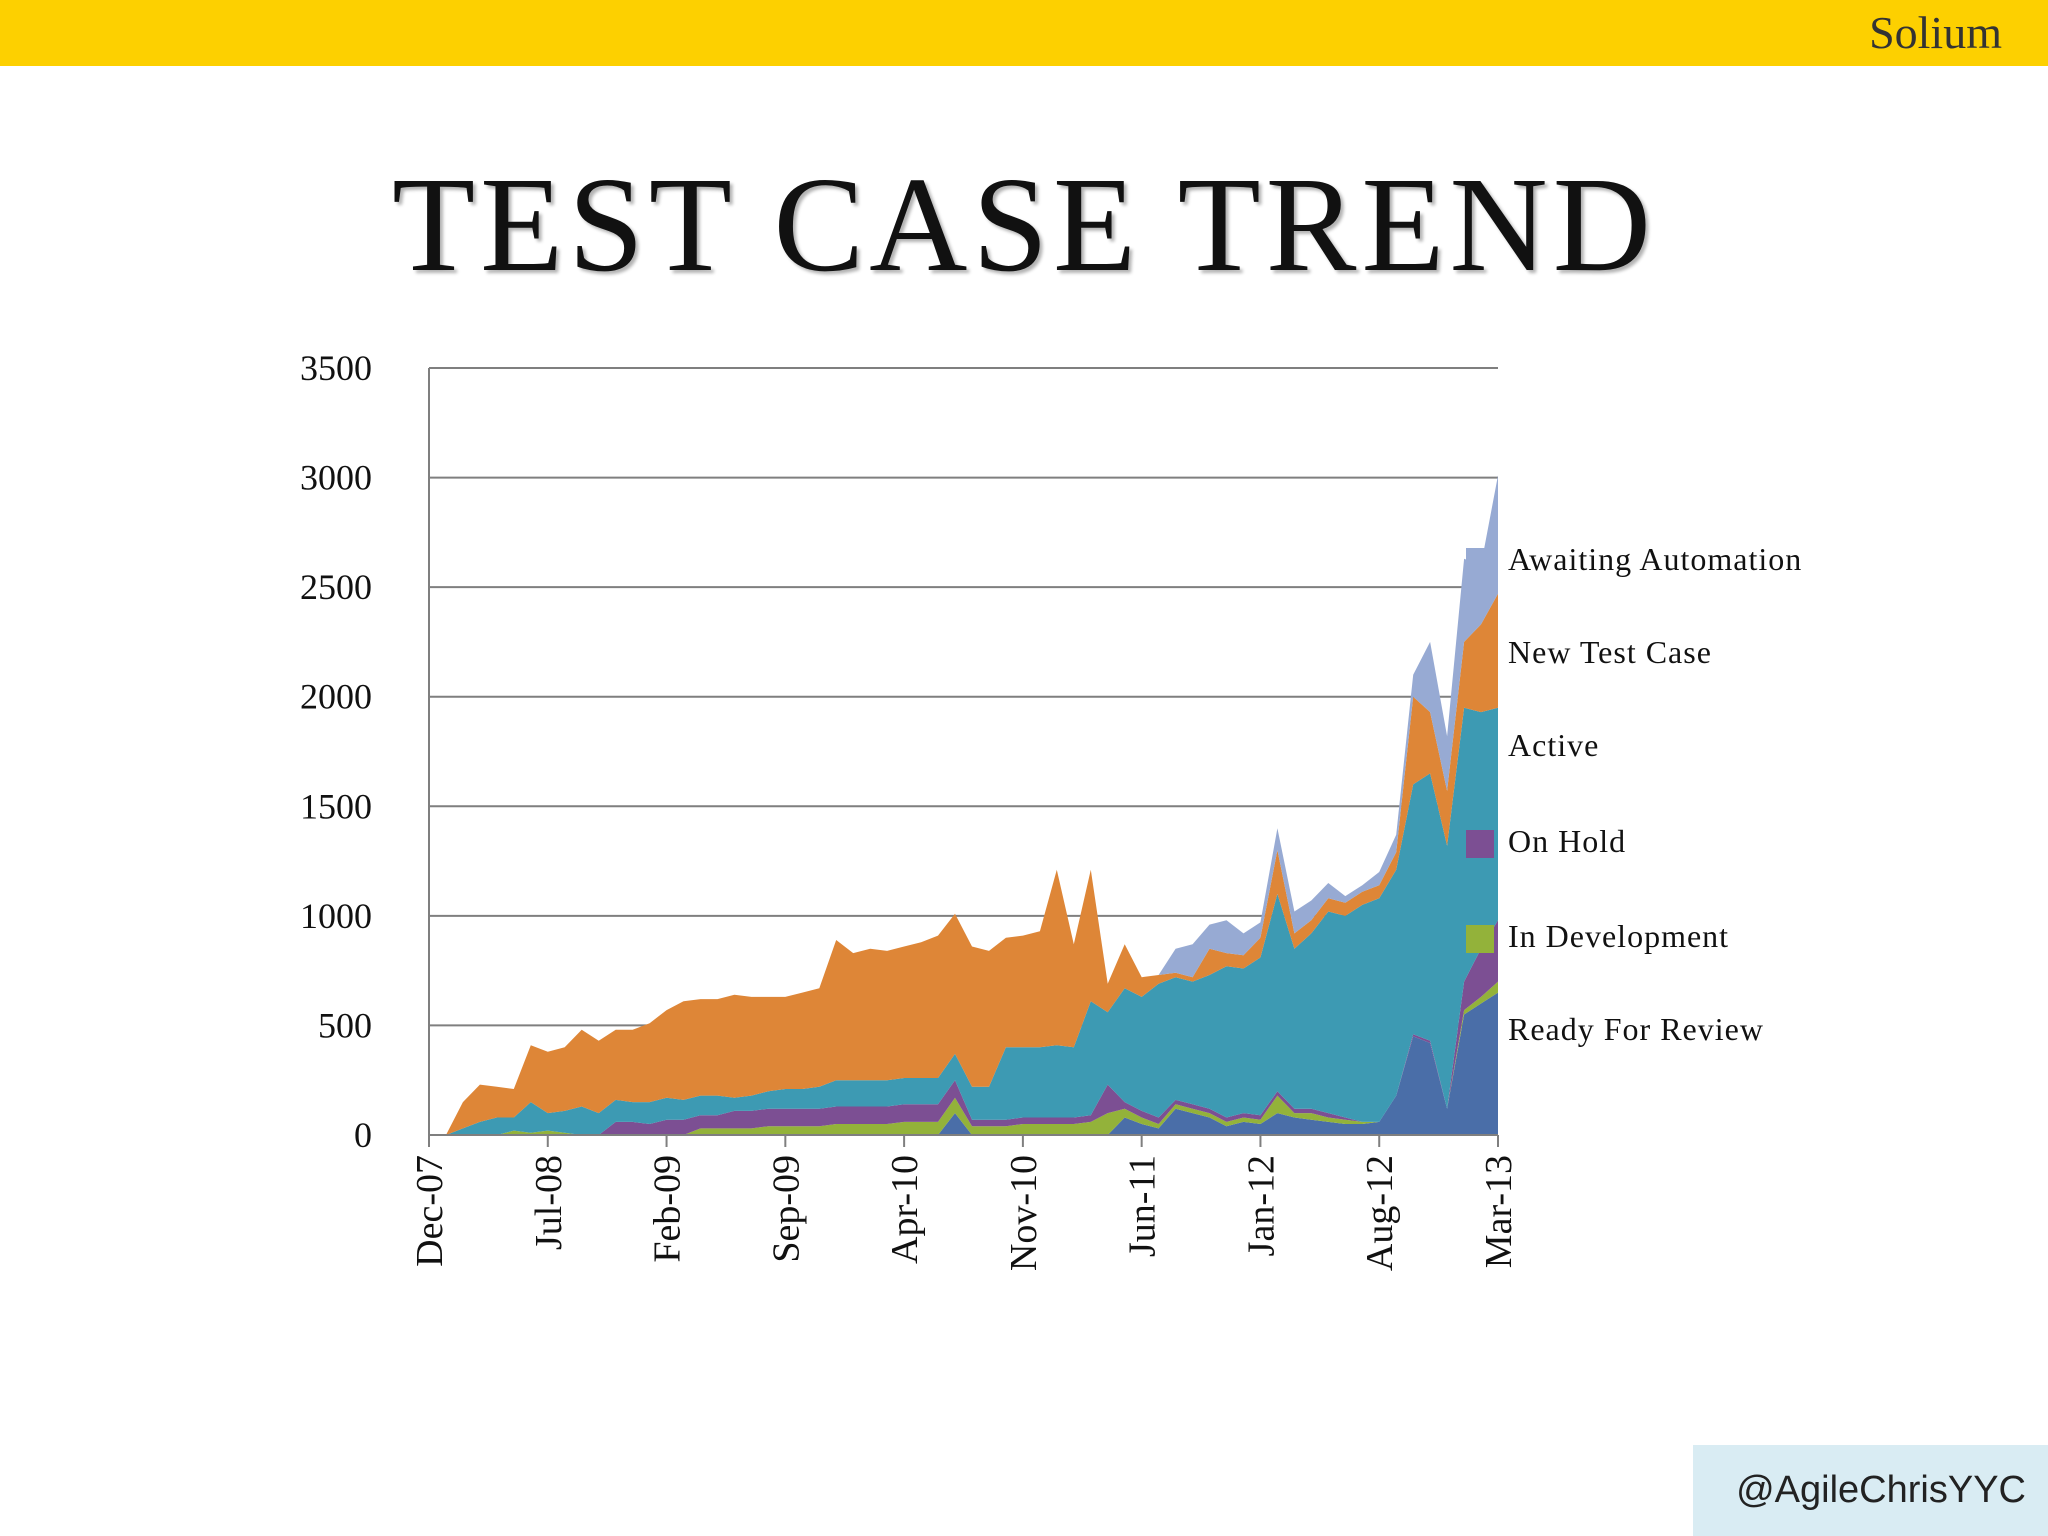 This screenshot has height=1536, width=2048. I want to click on x-tick-label: Jun-11, so click(1143, 1206).